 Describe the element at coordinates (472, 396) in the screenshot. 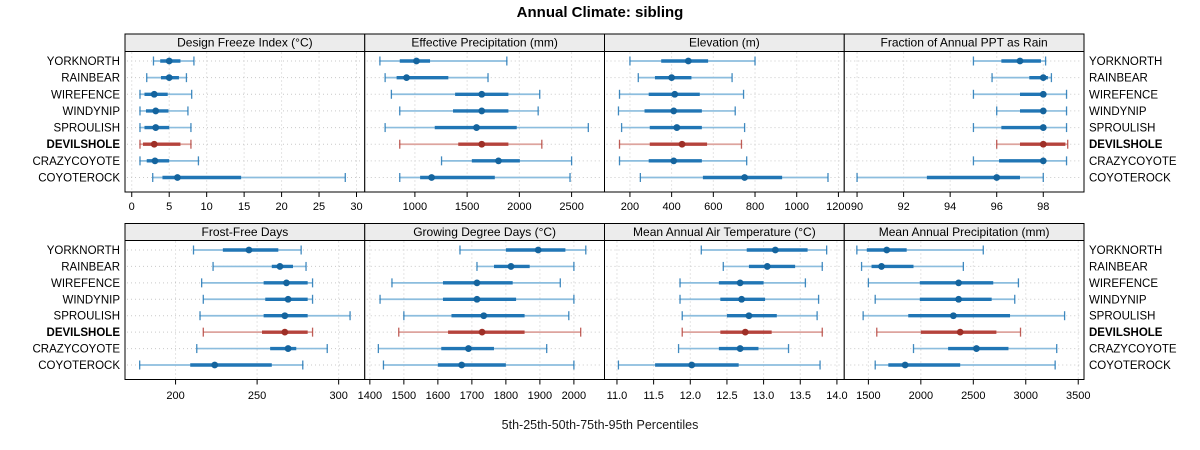

I see `axis-tick-label: 1700` at that location.